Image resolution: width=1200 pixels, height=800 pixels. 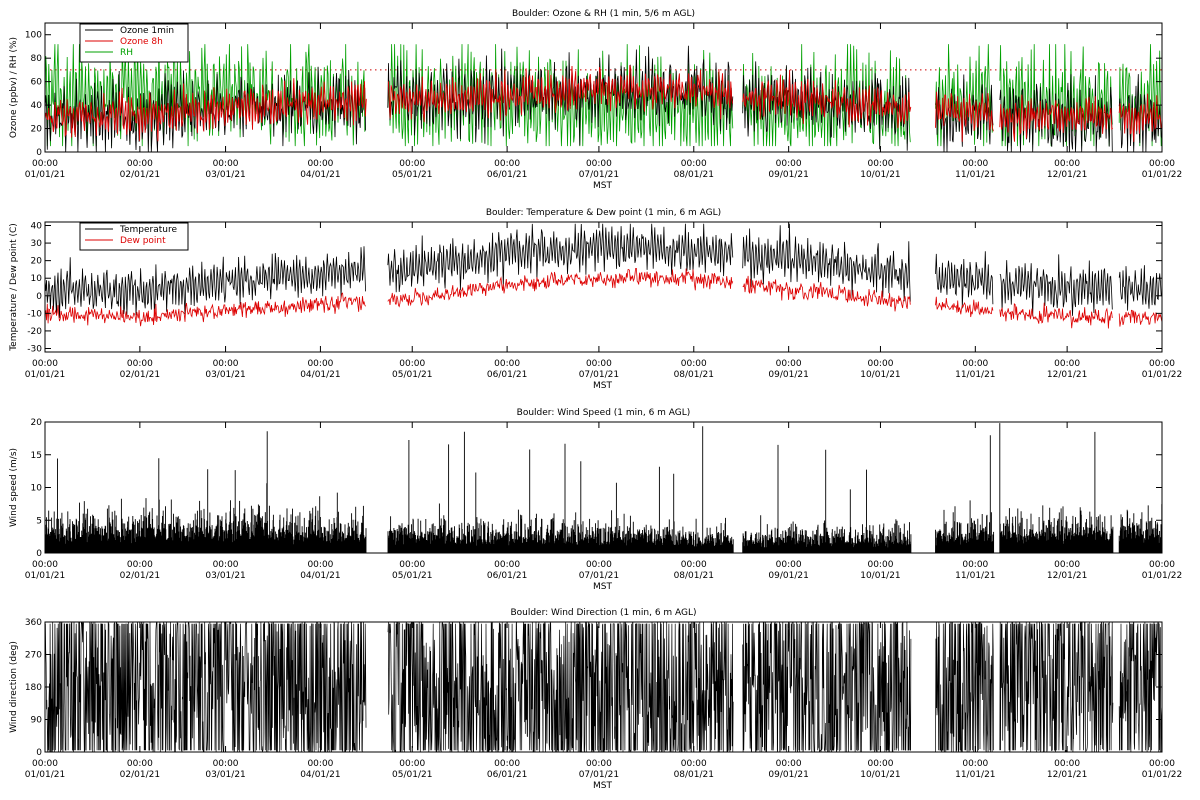 I want to click on x-tick-label: 08/01/21, so click(x=694, y=576).